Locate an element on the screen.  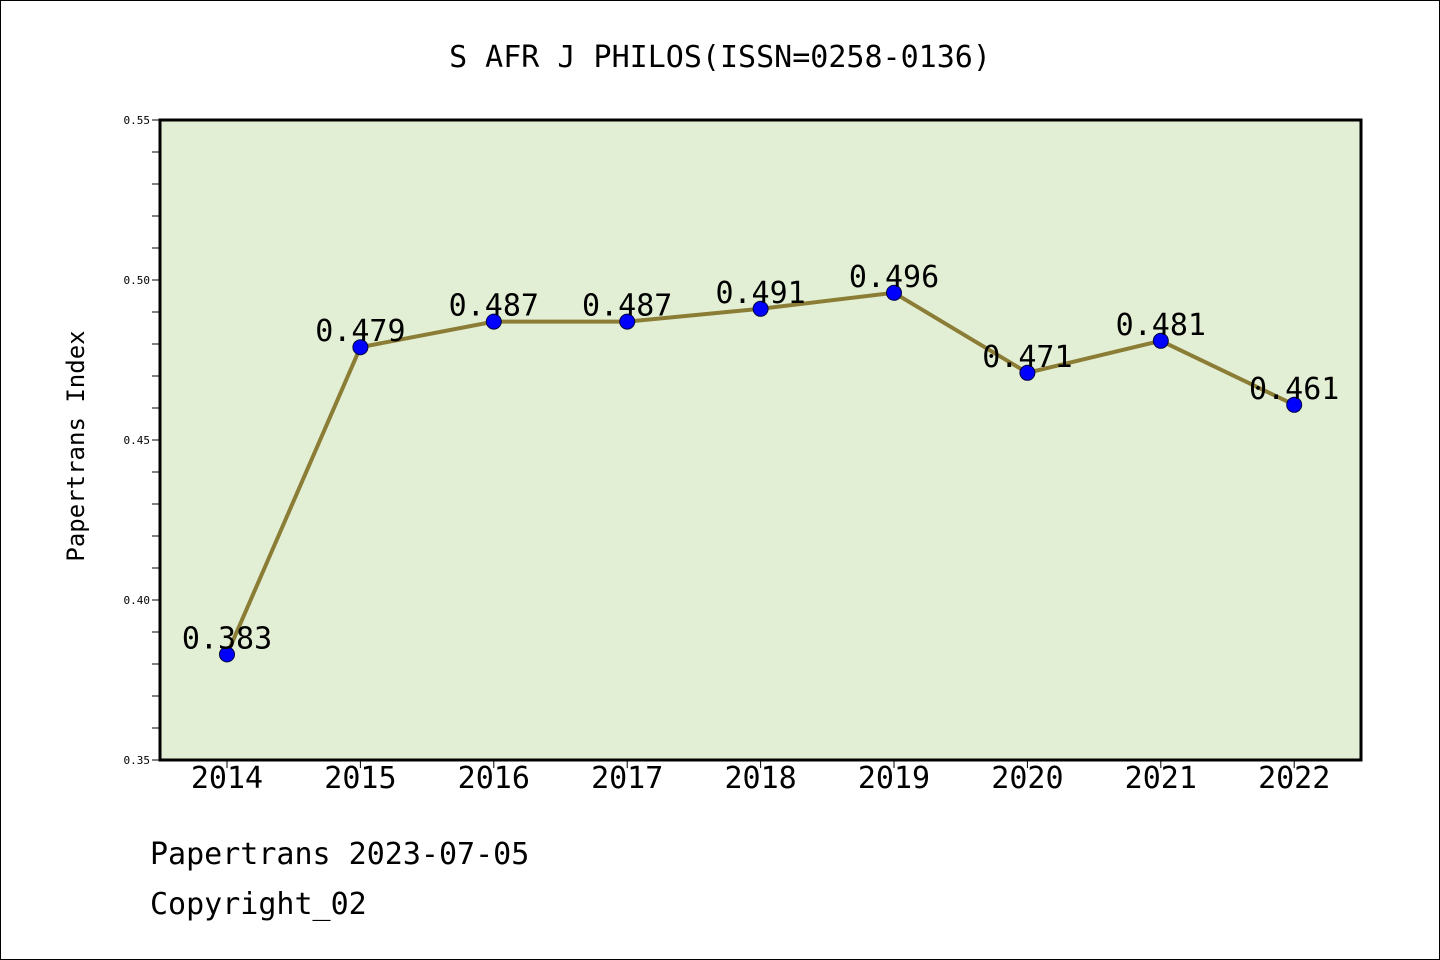
data-label: 0.479 is located at coordinates (360, 331).